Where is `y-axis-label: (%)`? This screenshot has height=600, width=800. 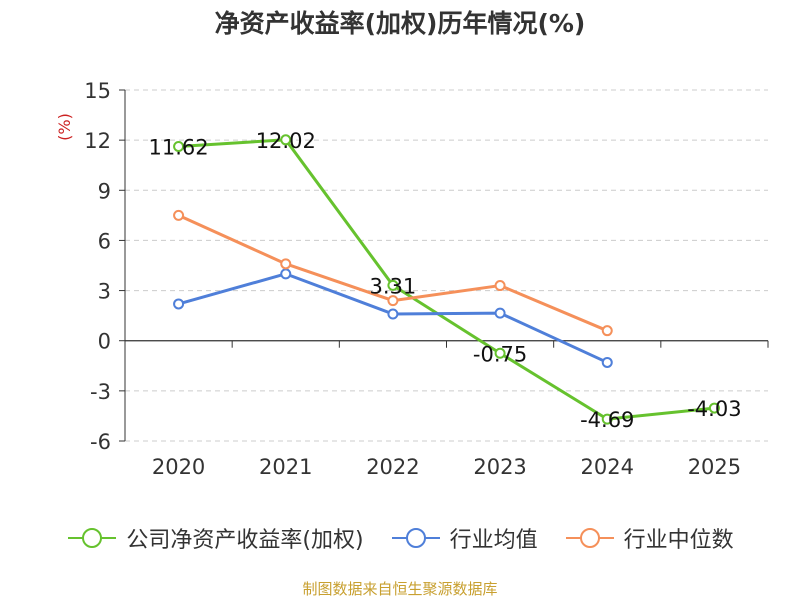
y-axis-label: (%) is located at coordinates (64, 127).